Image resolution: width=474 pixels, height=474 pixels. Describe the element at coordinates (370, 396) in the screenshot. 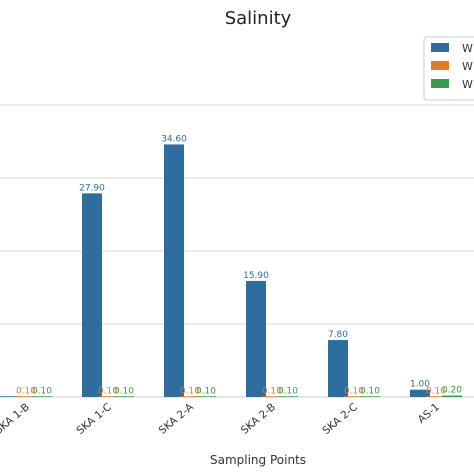

I see `bar-3-ska-2-c` at that location.